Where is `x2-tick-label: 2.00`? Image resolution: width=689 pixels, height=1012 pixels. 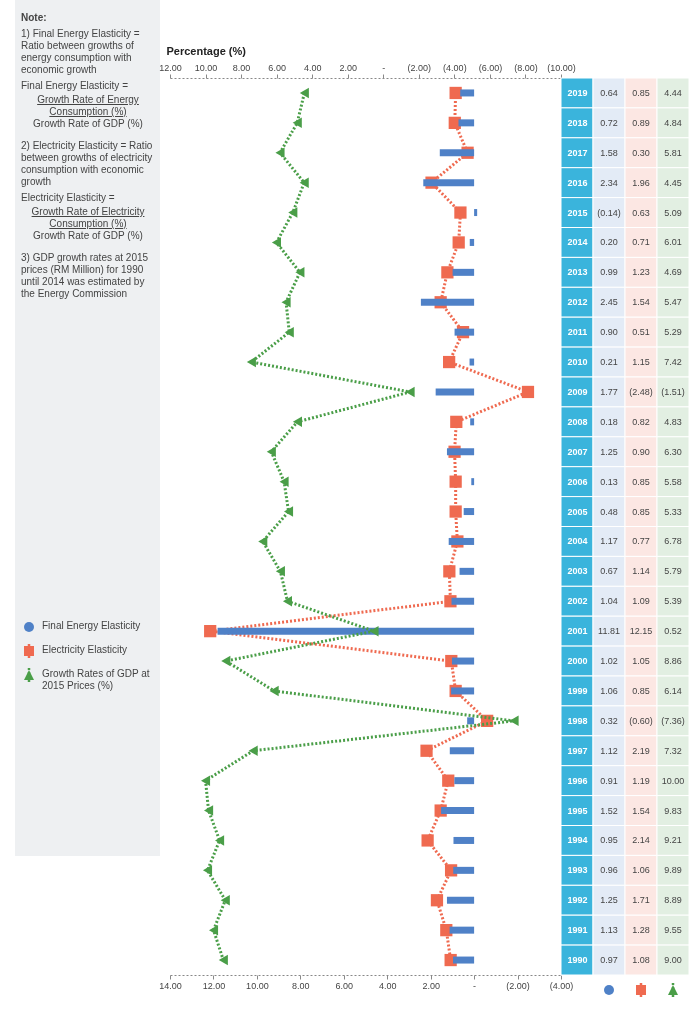 x2-tick-label: 2.00 is located at coordinates (348, 67).